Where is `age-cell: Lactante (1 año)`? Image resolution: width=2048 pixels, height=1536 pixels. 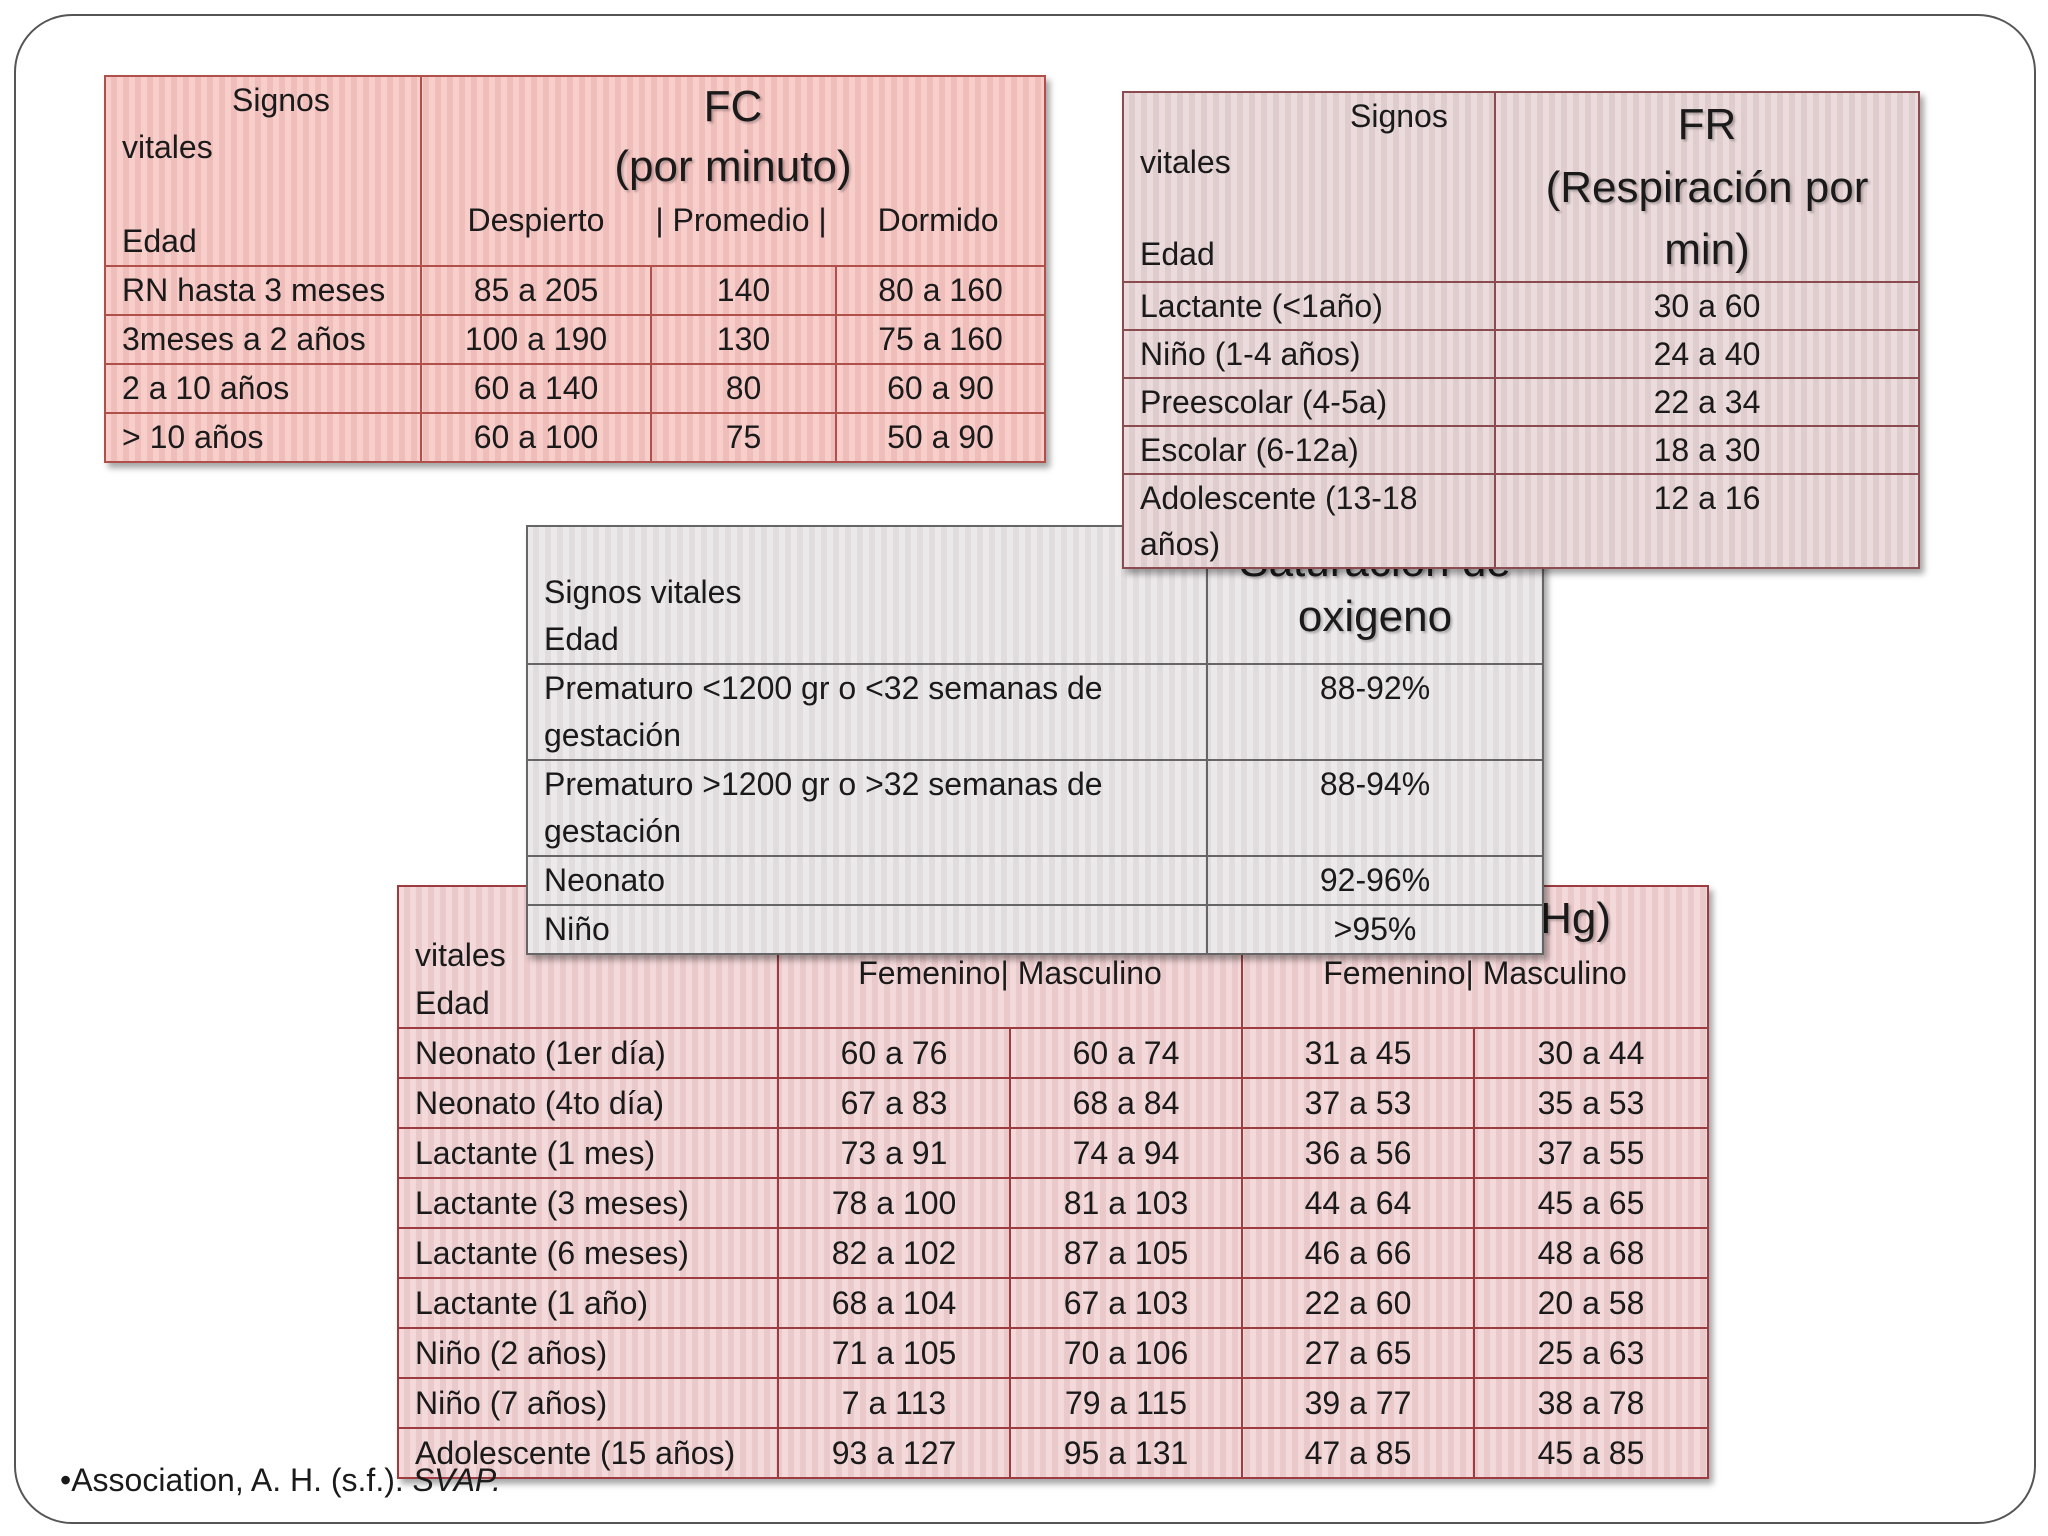 age-cell: Lactante (1 año) is located at coordinates (588, 1303).